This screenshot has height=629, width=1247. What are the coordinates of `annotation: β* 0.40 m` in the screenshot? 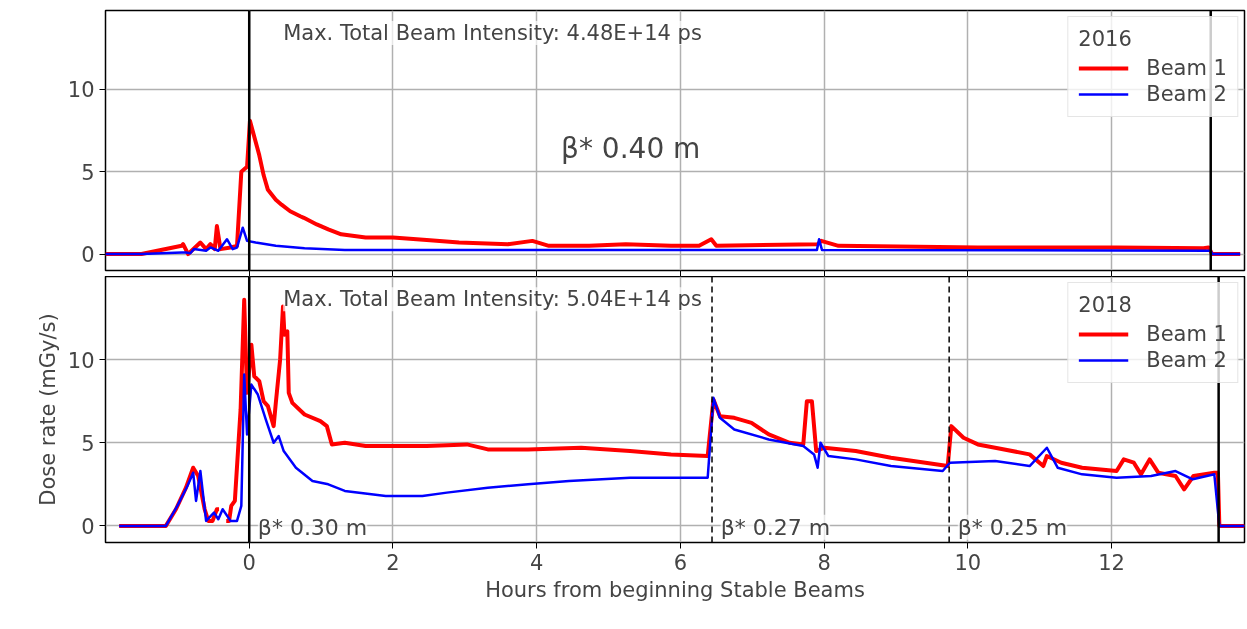 It's located at (631, 148).